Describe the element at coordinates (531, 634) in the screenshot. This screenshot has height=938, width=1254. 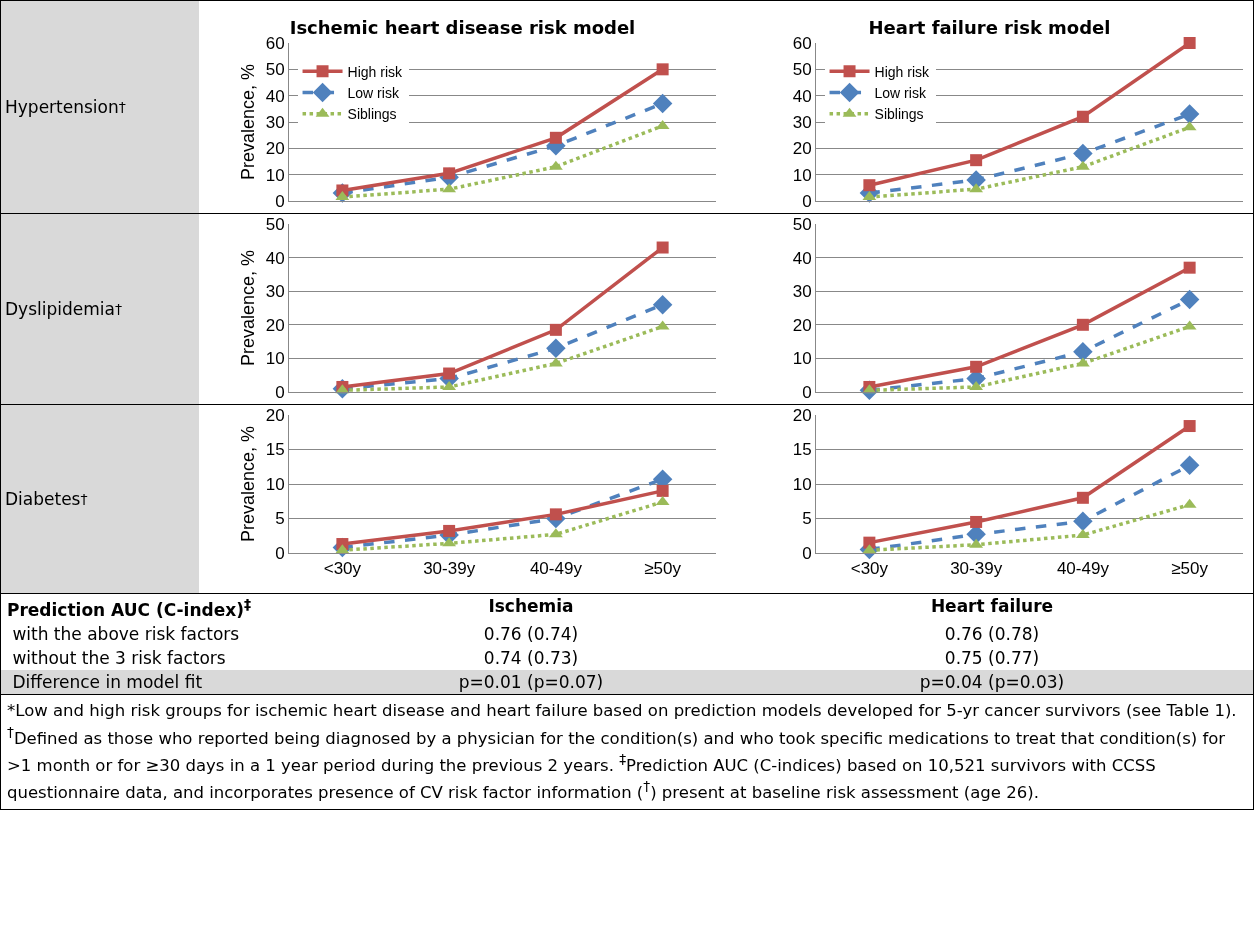
I see `text: 0.76 (0.74)` at that location.